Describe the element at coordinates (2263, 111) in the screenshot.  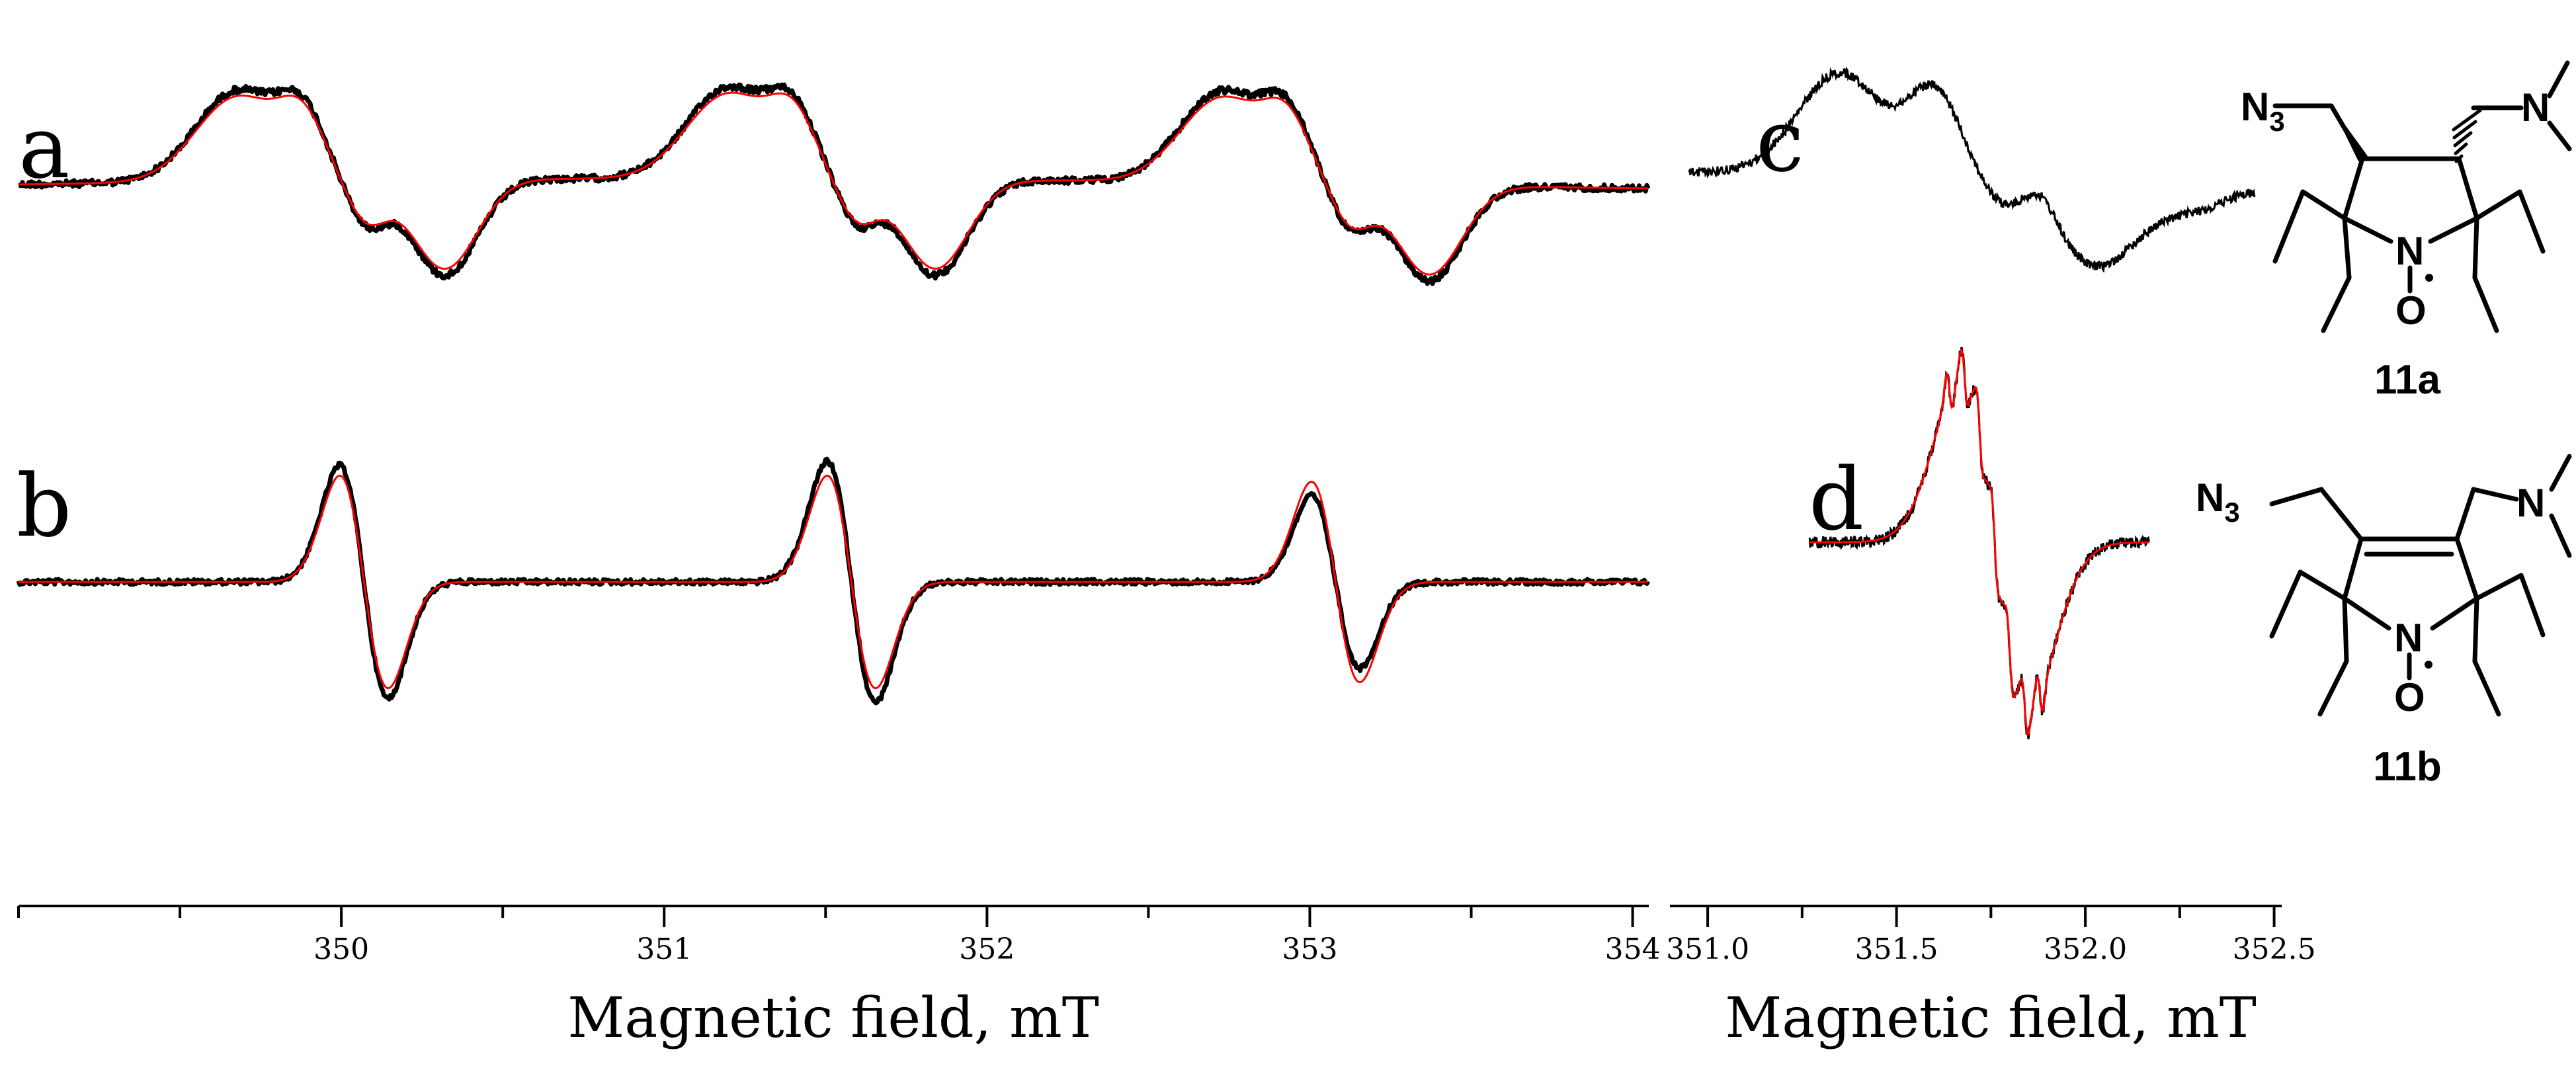
I see `s11a-azide-n: N3` at that location.